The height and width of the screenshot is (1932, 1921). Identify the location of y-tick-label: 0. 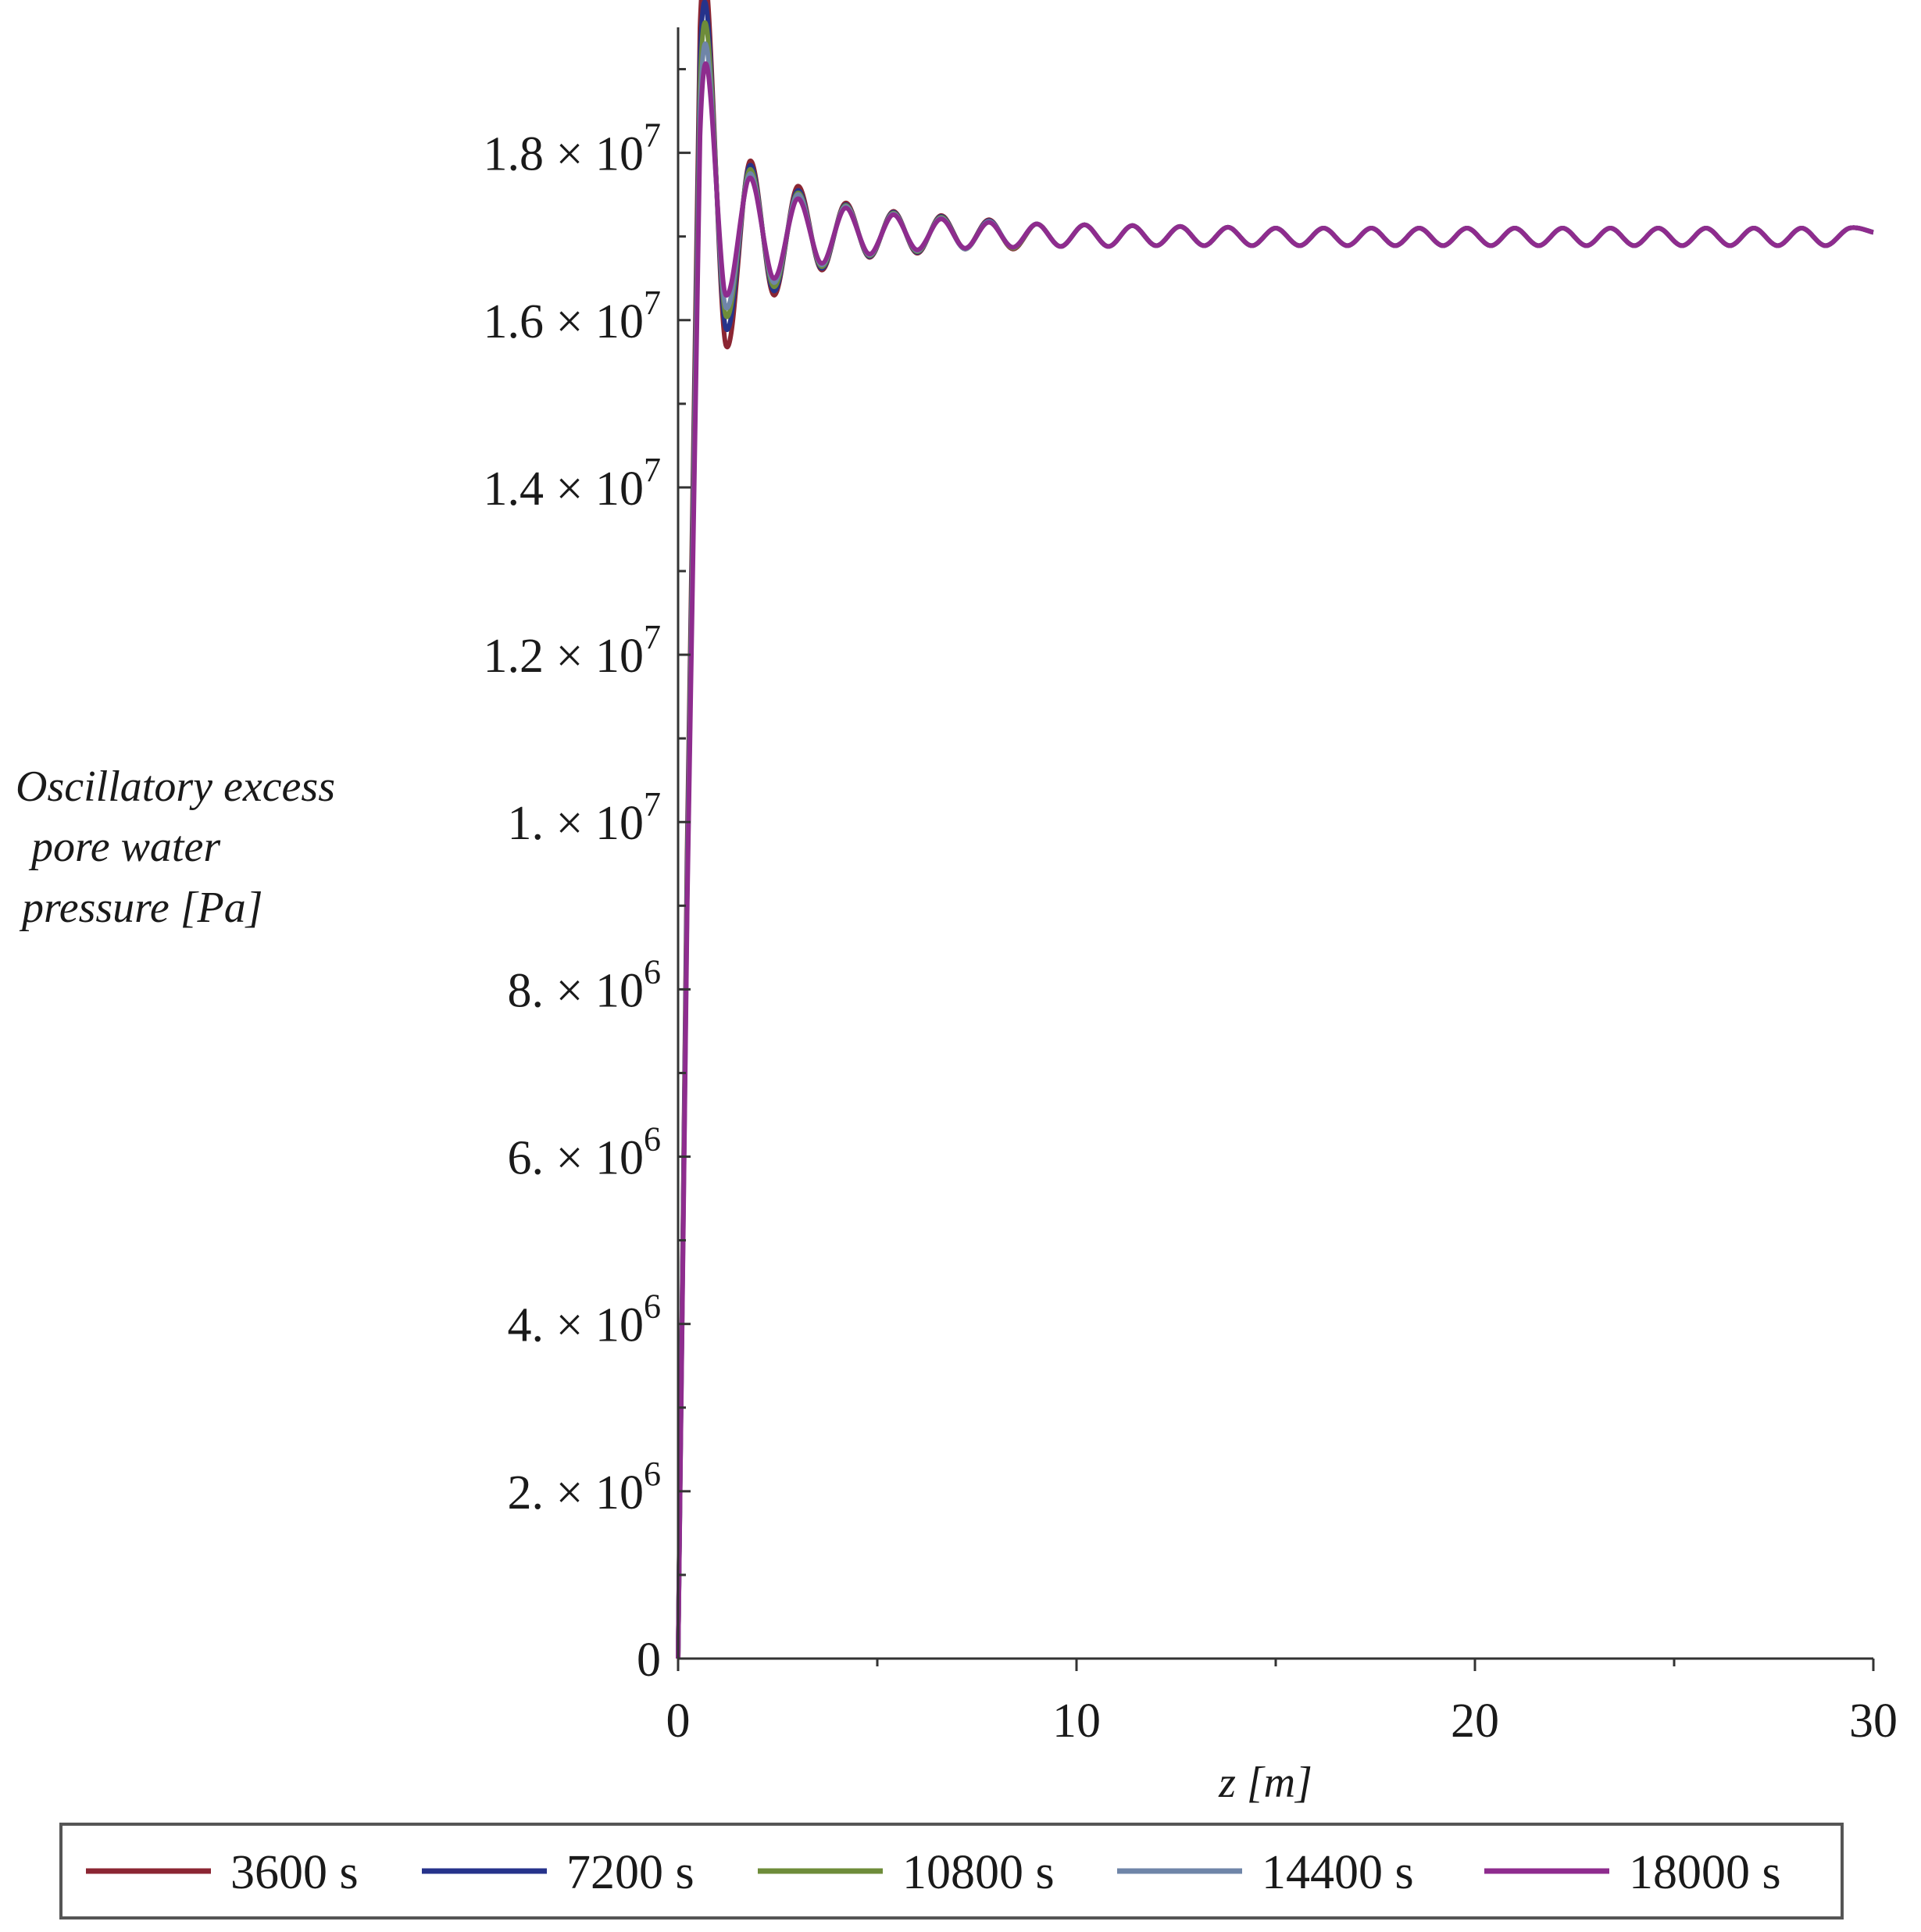
(649, 1660).